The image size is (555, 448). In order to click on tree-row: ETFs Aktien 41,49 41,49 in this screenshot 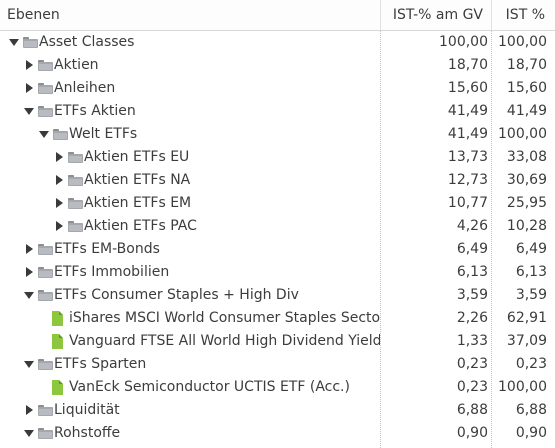, I will do `click(277, 111)`.